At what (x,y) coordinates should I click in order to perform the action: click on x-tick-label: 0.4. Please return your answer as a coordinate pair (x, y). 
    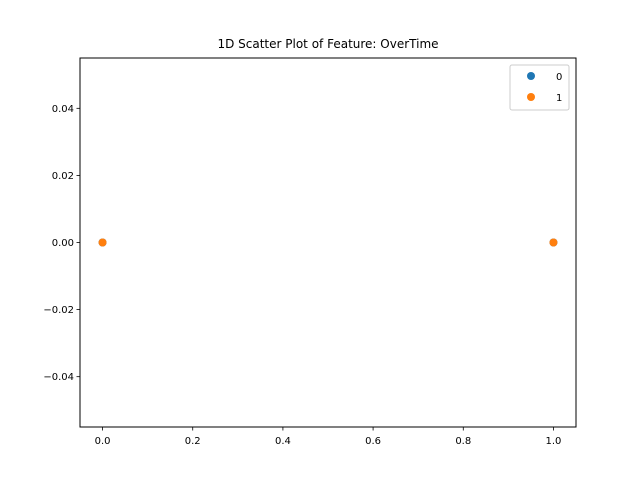
    Looking at the image, I should click on (283, 441).